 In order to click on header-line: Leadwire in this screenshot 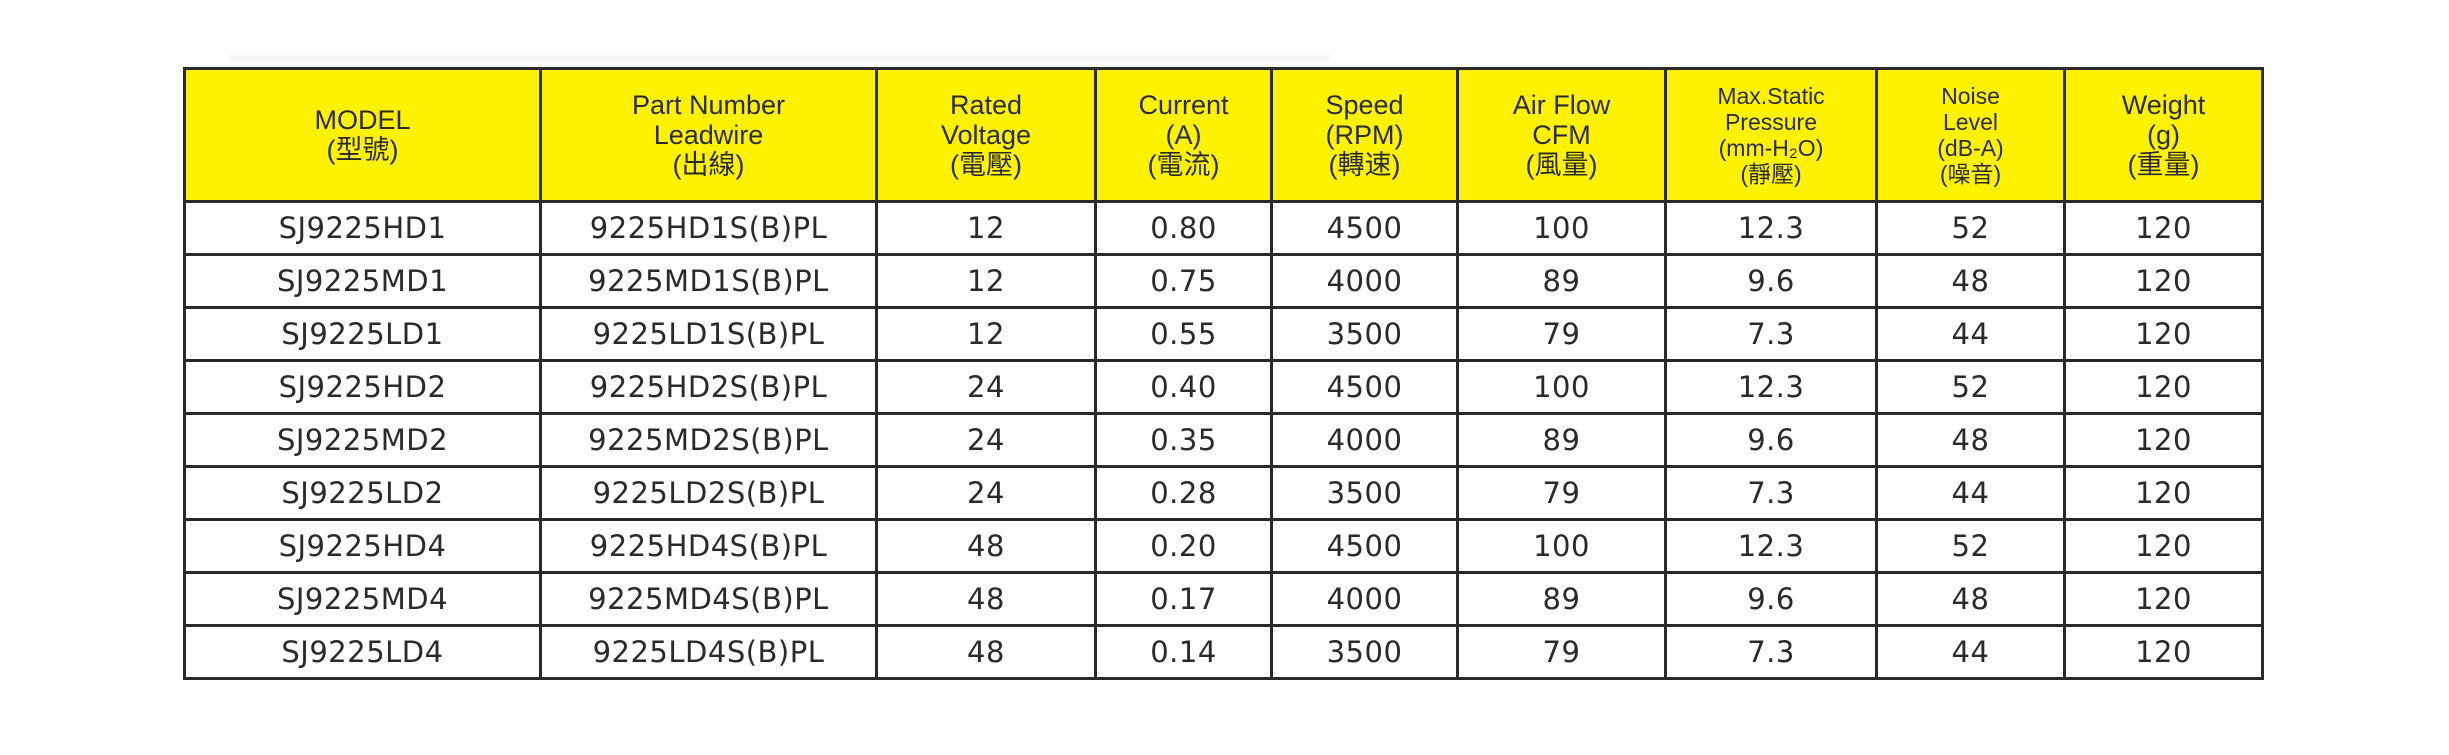, I will do `click(708, 135)`.